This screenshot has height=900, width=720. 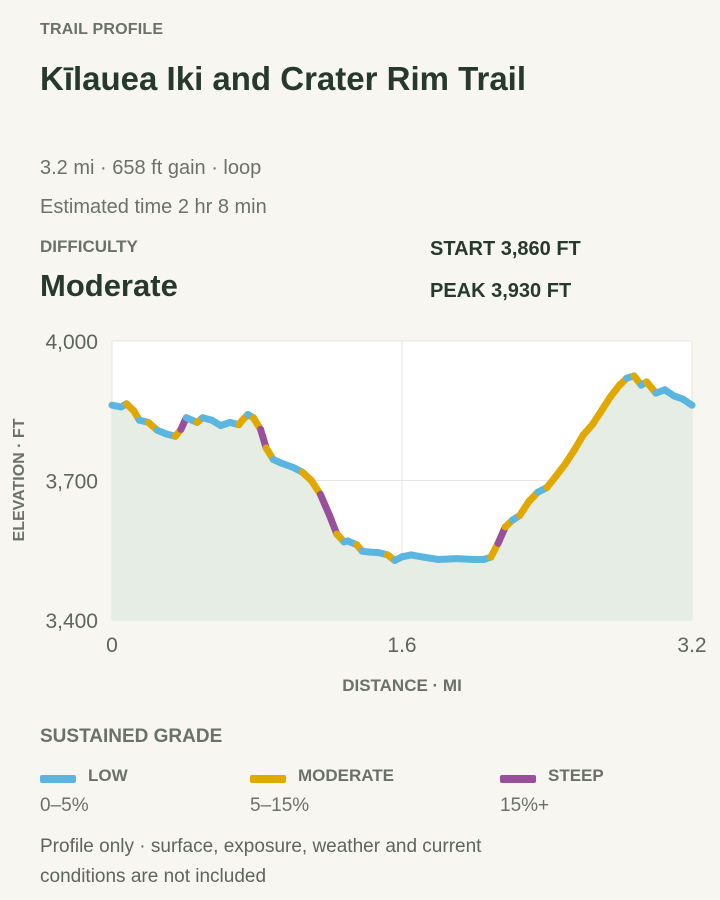 I want to click on x-tick-label-0: 0, so click(x=112, y=645).